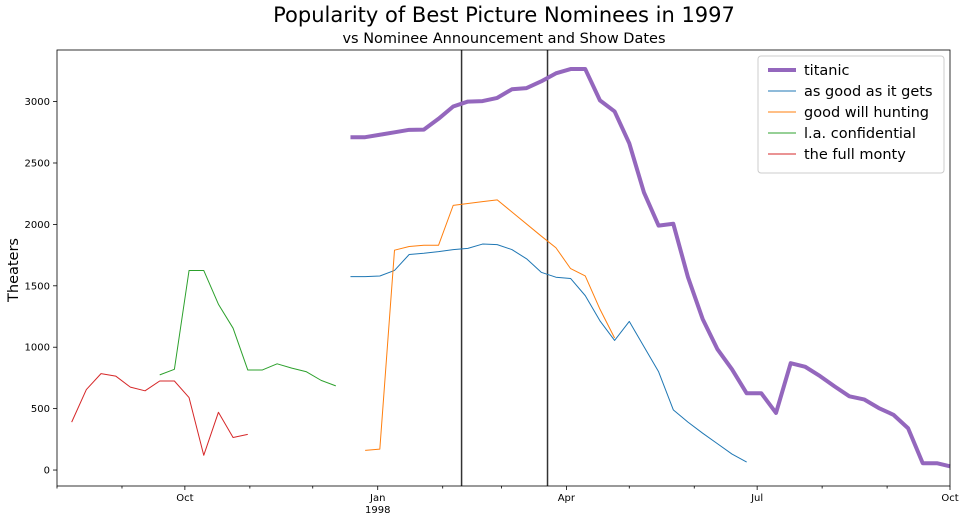  I want to click on legend-box, so click(851, 114).